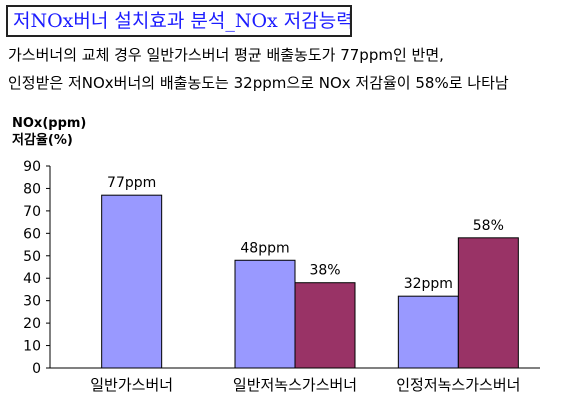  Describe the element at coordinates (324, 271) in the screenshot. I see `data-label: 38%` at that location.